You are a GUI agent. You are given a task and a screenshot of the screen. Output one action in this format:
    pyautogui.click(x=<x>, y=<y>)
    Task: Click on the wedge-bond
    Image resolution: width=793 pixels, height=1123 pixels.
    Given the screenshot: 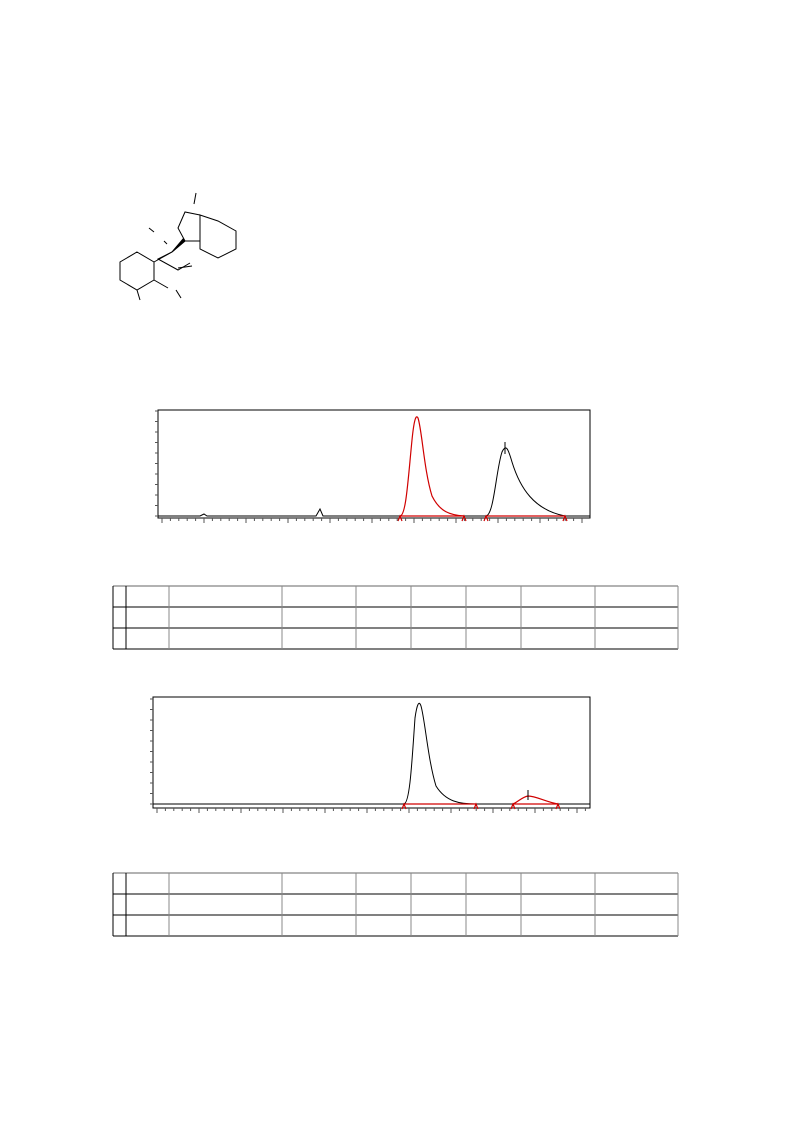 What is the action you would take?
    pyautogui.click(x=178, y=245)
    